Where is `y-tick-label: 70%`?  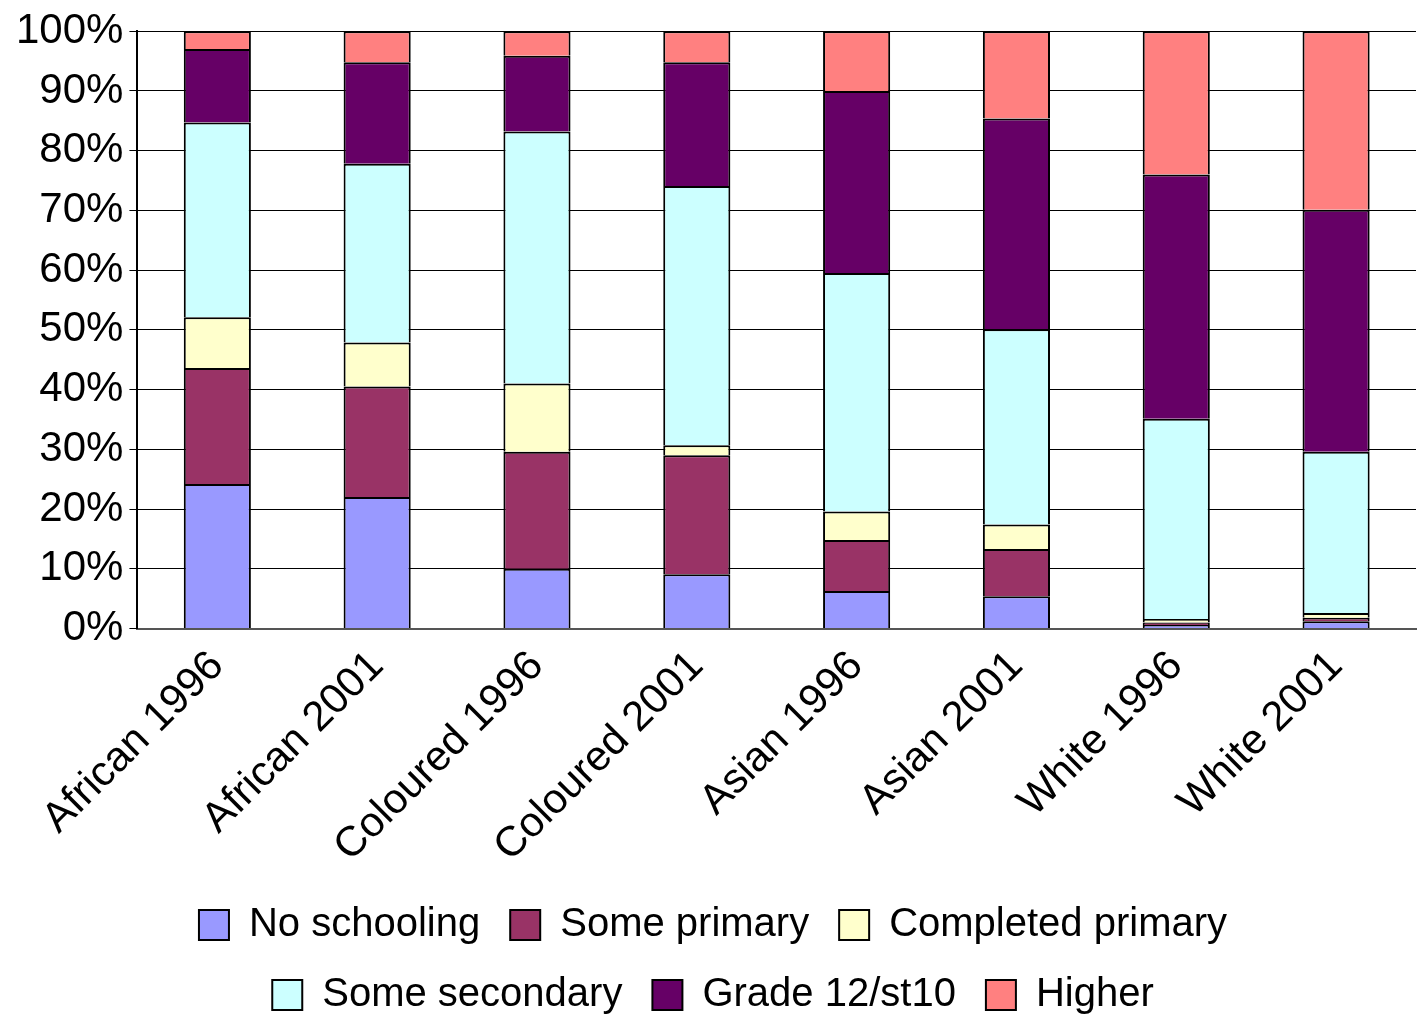
y-tick-label: 70% is located at coordinates (81, 207).